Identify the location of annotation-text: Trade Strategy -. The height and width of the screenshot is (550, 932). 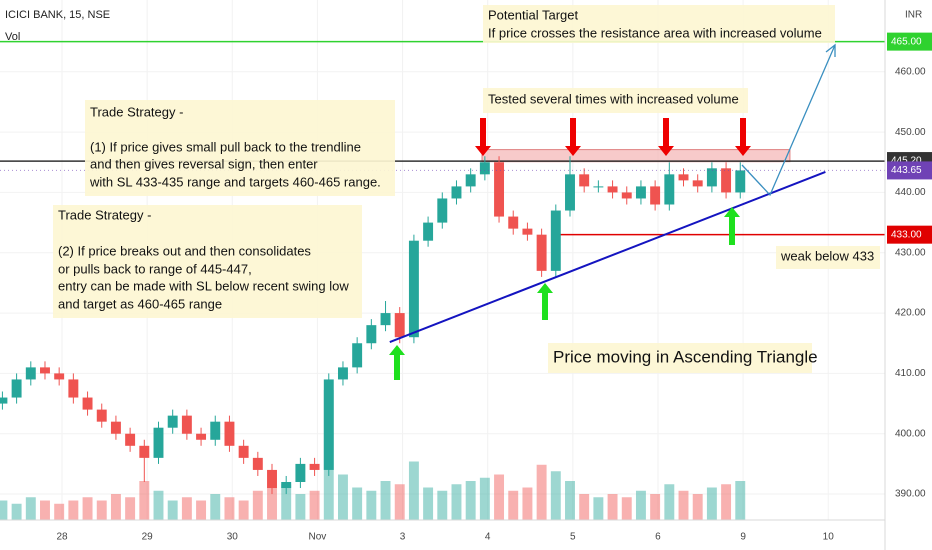
(136, 111).